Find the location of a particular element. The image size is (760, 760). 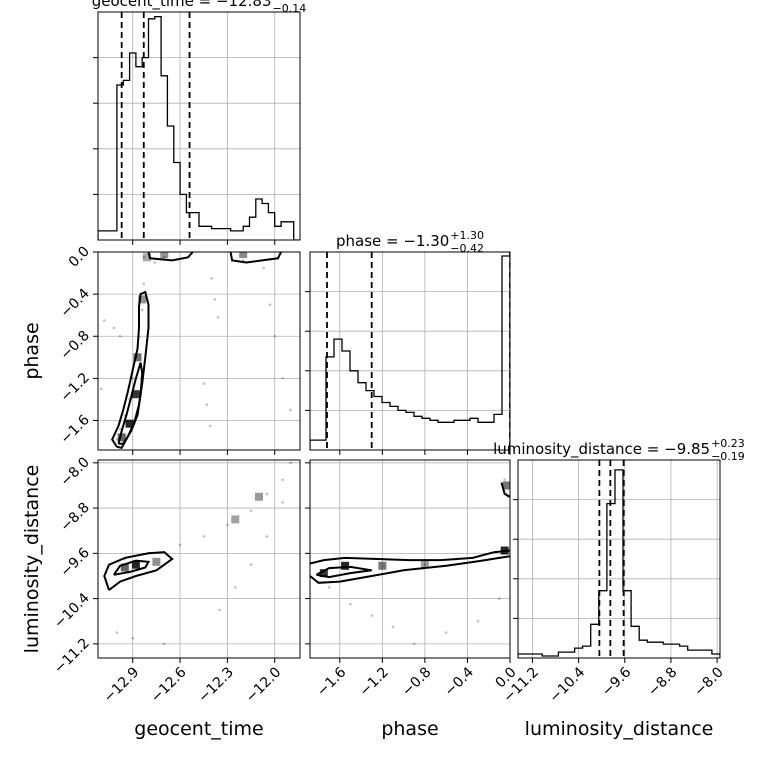

title-main: phase = −1.30 is located at coordinates (392, 241).